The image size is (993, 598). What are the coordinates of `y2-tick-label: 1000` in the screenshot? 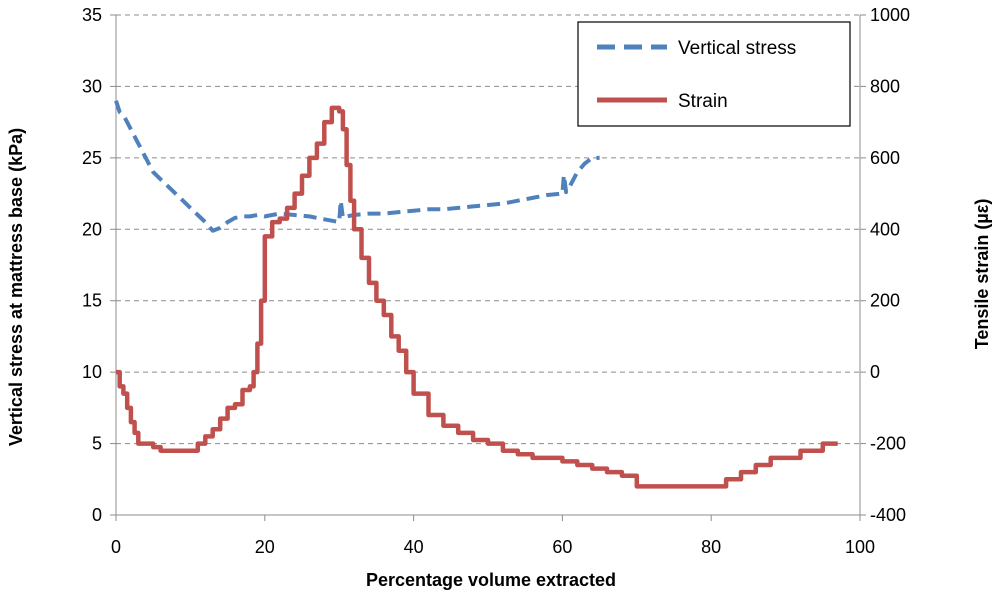 It's located at (890, 15).